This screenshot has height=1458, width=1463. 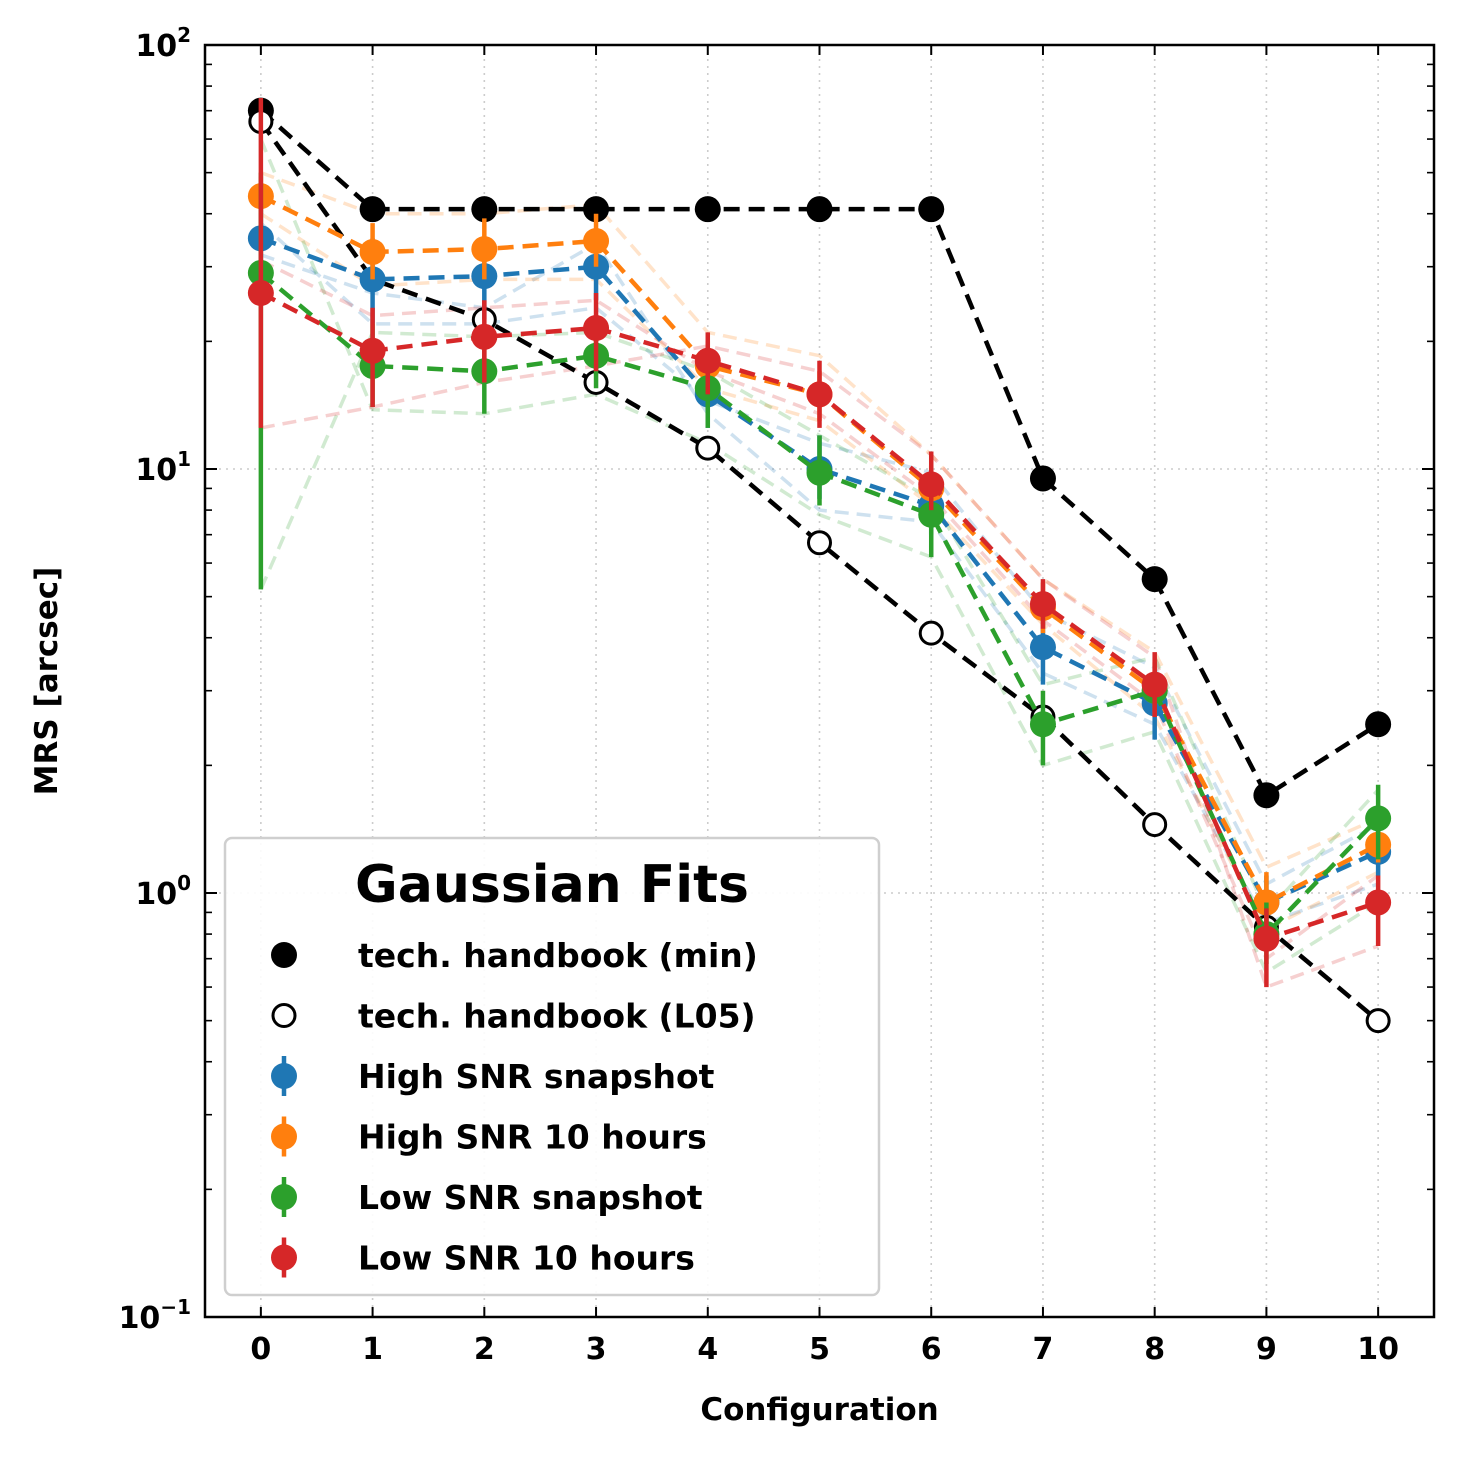 I want to click on legend-title: Gaussian Fits, so click(x=552, y=885).